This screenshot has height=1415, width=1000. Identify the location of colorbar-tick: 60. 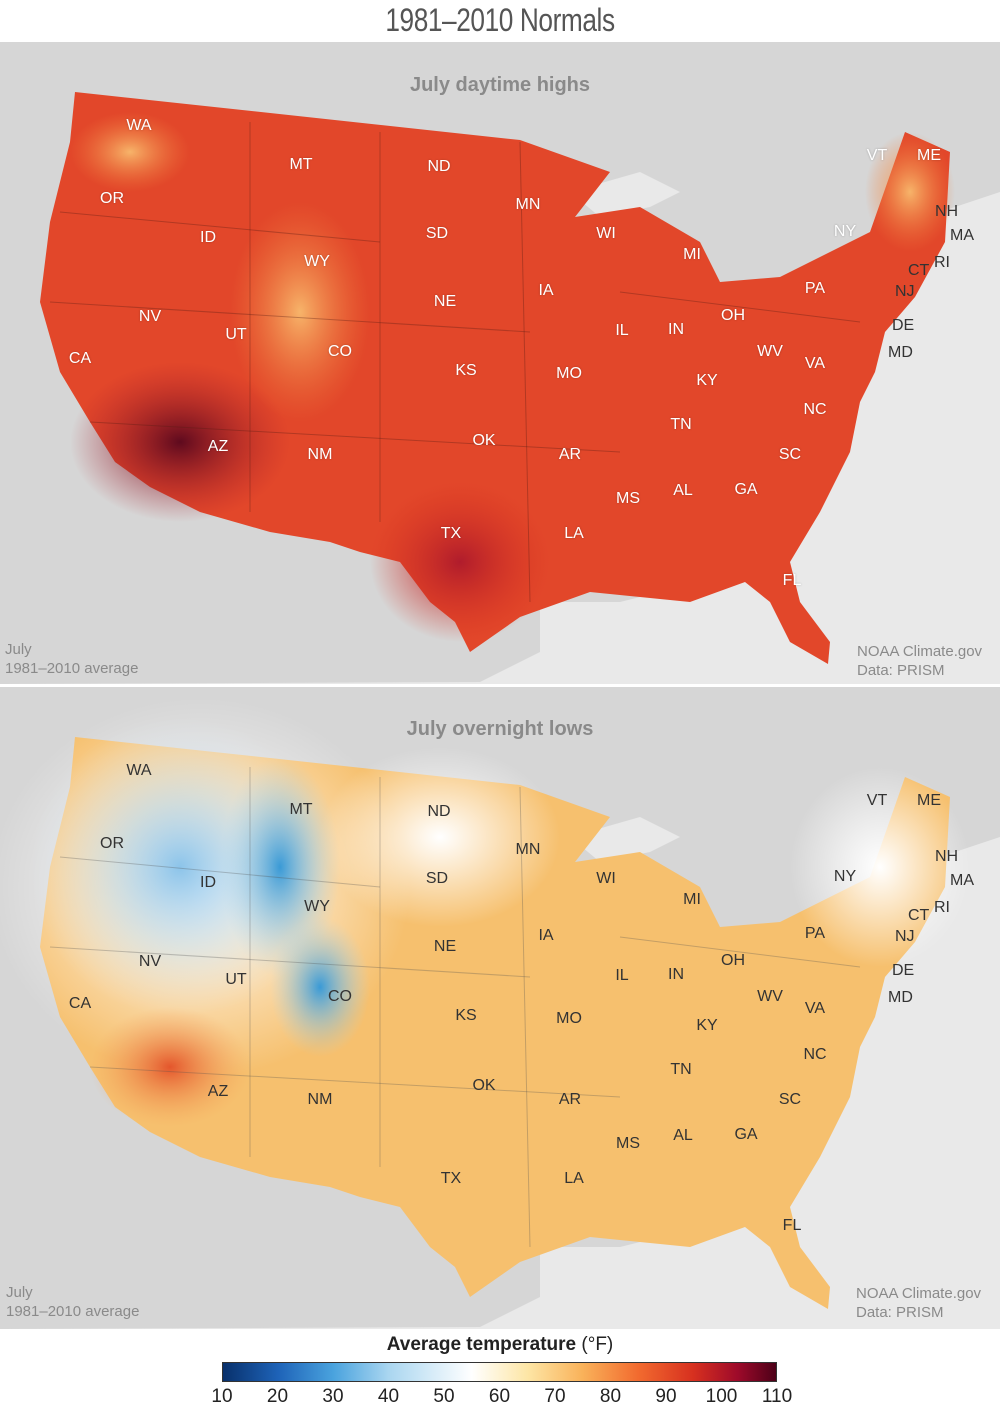
(499, 1396).